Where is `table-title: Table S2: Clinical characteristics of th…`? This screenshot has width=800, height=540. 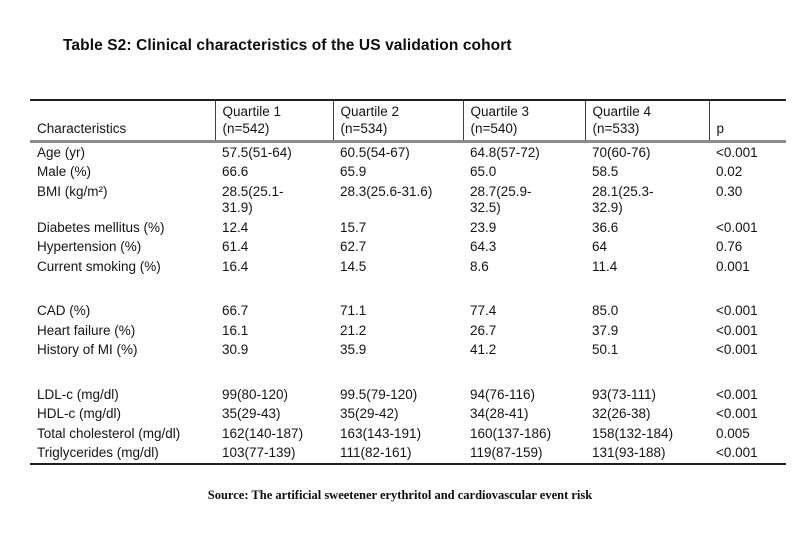 table-title: Table S2: Clinical characteristics of th… is located at coordinates (287, 45).